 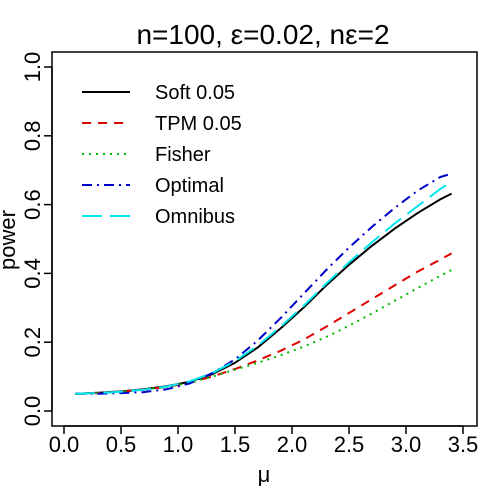 What do you see at coordinates (262, 34) in the screenshot?
I see `chart-title: n=100, ε=0.02, nε=2` at bounding box center [262, 34].